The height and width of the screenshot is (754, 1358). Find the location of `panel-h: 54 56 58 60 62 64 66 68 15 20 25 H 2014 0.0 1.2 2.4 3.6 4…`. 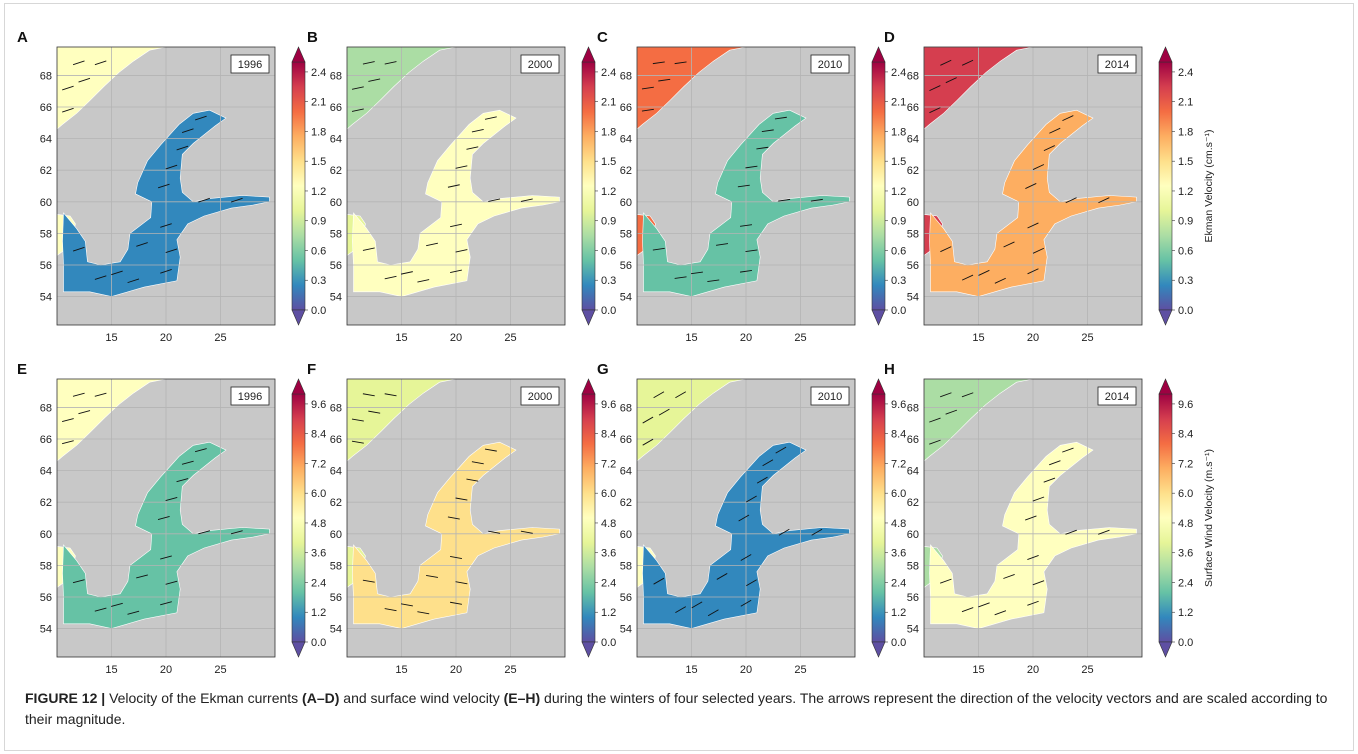

panel-h: 54 56 58 60 62 64 66 68 15 20 25 H 2014 0.0 1.2 2.4 3.6 4… is located at coordinates (1049, 518).